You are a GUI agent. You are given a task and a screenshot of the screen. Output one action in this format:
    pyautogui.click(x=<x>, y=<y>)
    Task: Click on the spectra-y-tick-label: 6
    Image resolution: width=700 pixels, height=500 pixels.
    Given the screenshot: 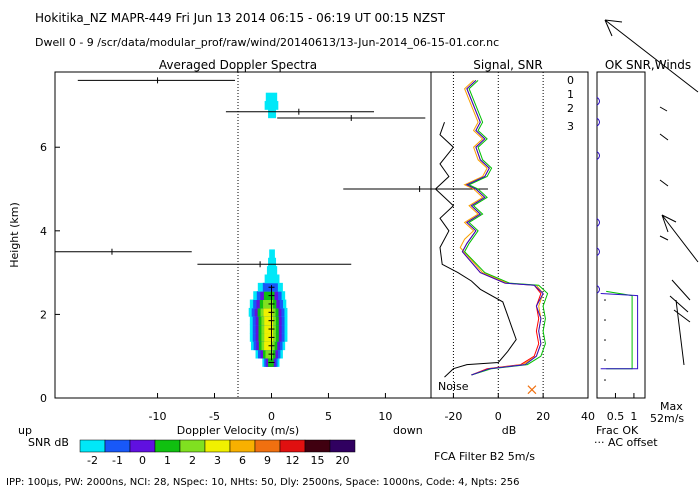 What is the action you would take?
    pyautogui.click(x=43, y=147)
    